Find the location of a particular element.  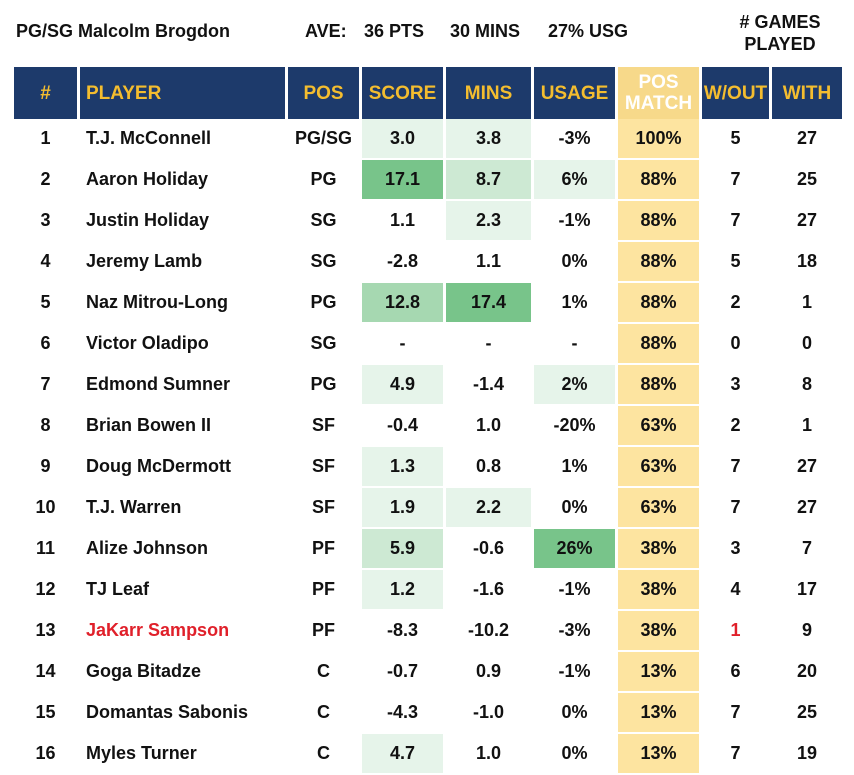

player-name-cell: Victor Oladipo is located at coordinates (184, 344).